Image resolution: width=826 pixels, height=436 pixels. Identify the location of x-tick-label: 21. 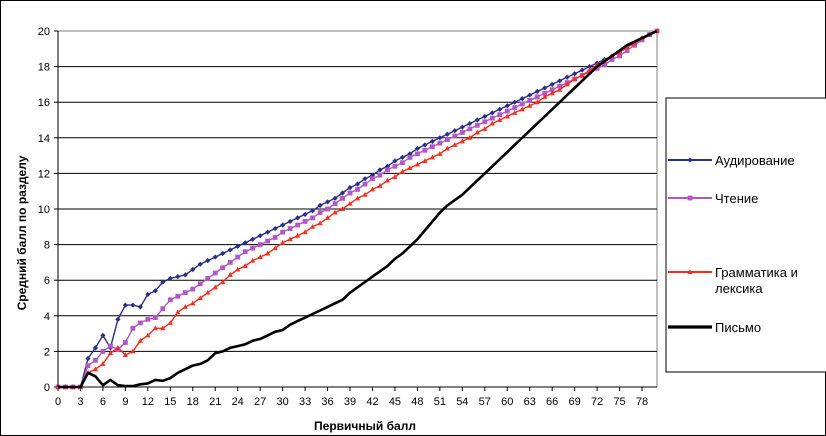
(215, 402).